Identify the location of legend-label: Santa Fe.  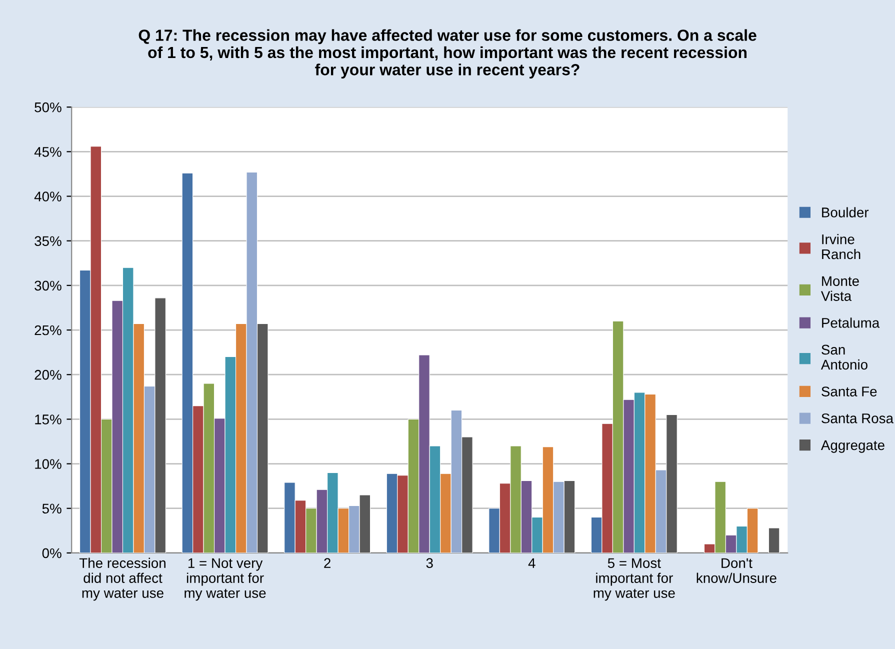
(849, 391).